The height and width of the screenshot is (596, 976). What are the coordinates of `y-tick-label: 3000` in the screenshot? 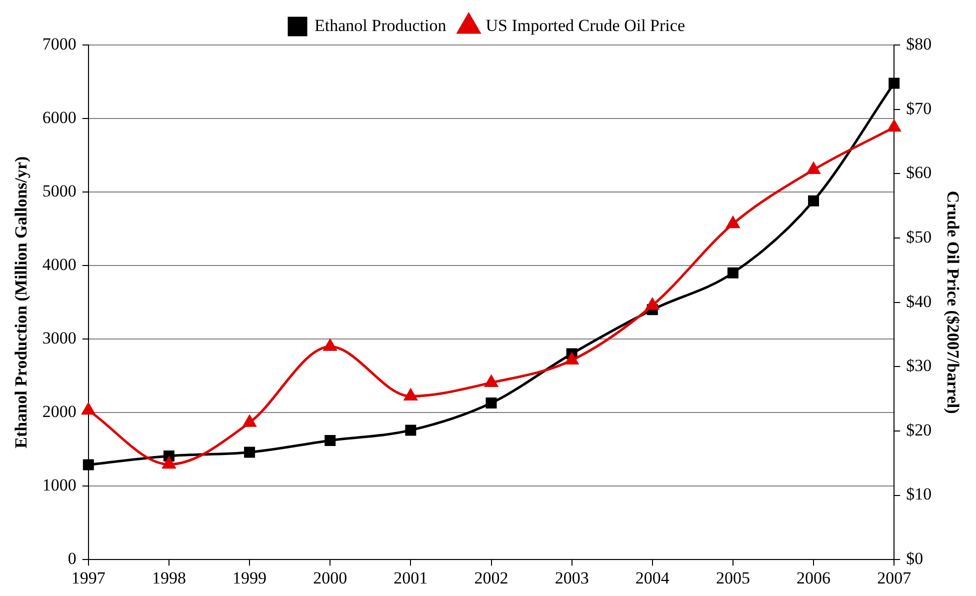 It's located at (59, 338).